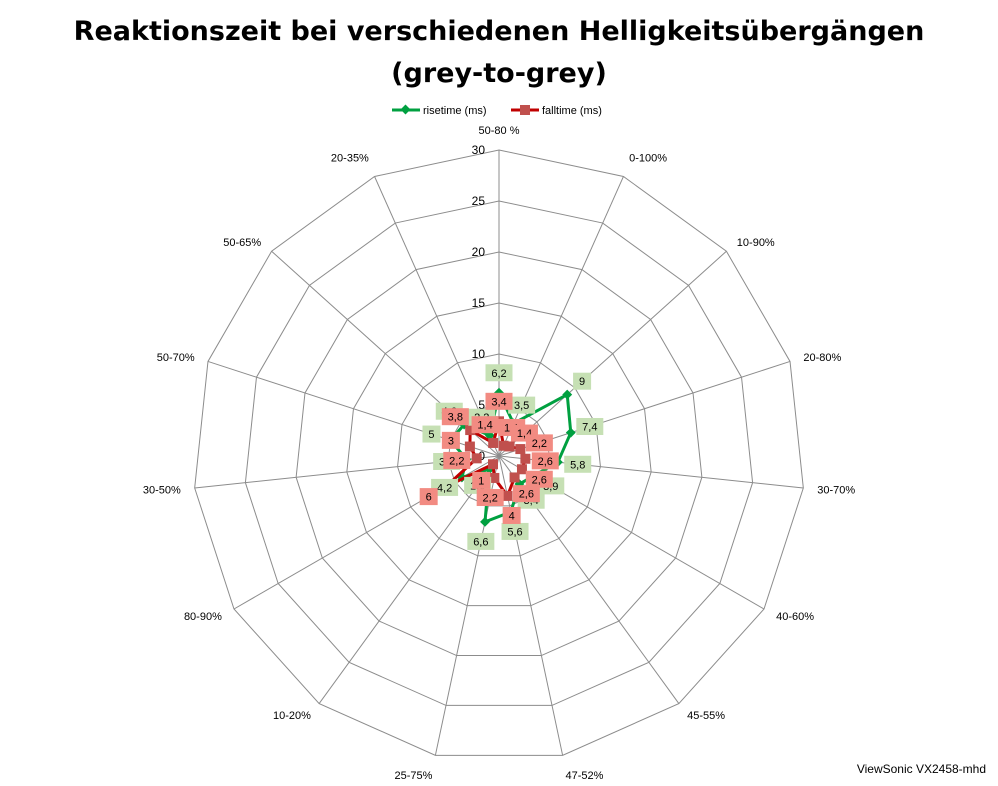 This screenshot has width=998, height=786. Describe the element at coordinates (292, 716) in the screenshot. I see `category-label: 10-20%` at that location.